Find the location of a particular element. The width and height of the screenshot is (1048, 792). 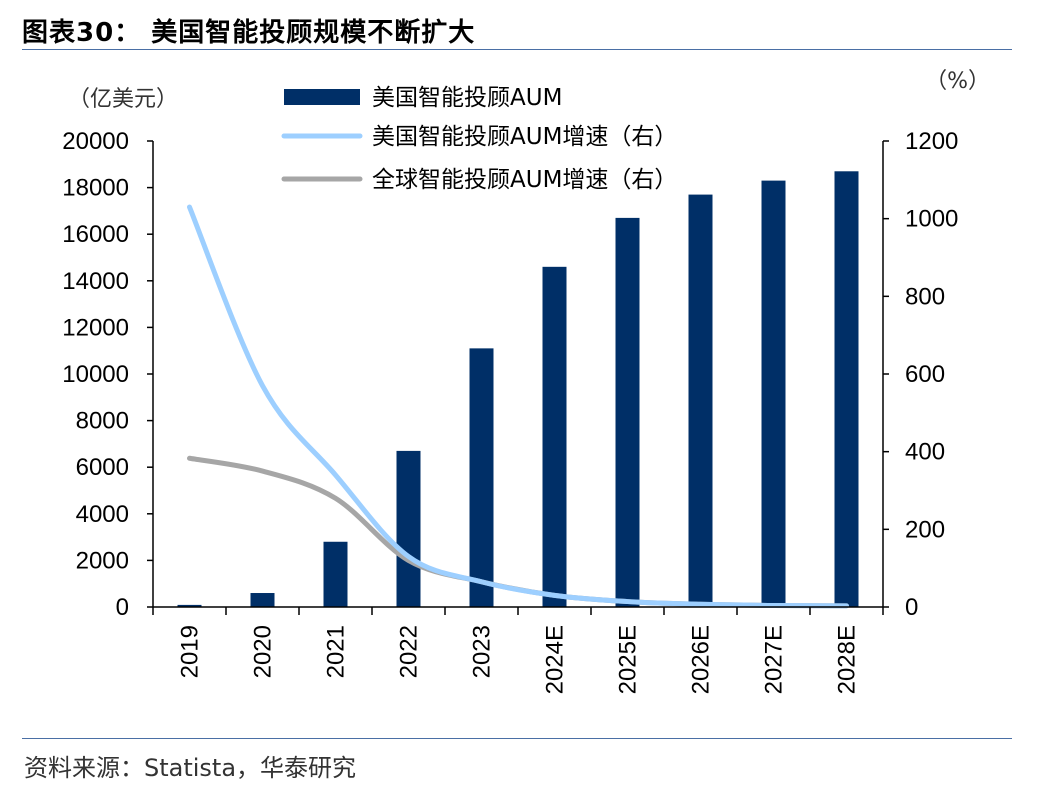

left-tick-label: 10000 is located at coordinates (95, 374).